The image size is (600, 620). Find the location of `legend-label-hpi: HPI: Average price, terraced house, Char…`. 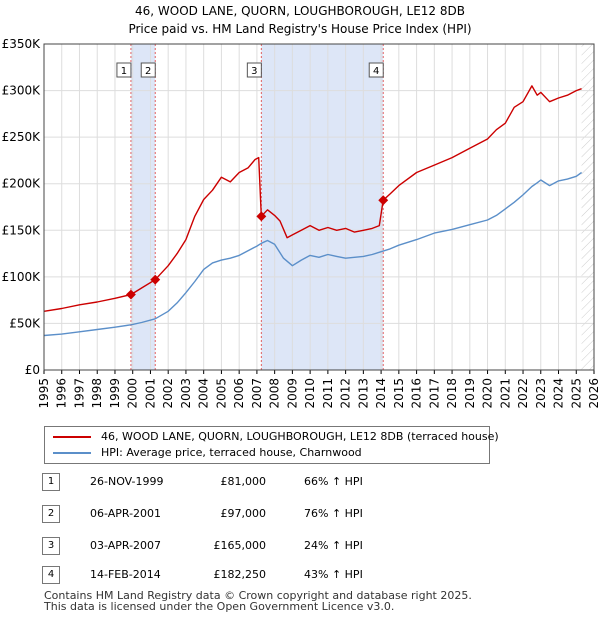

legend-label-hpi: HPI: Average price, terraced house, Char… is located at coordinates (231, 452).